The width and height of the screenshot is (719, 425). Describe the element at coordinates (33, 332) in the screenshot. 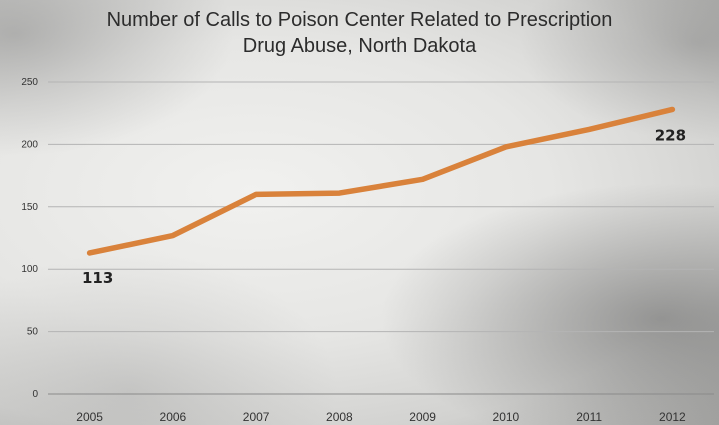

I see `y-tick-label-50: 50` at that location.